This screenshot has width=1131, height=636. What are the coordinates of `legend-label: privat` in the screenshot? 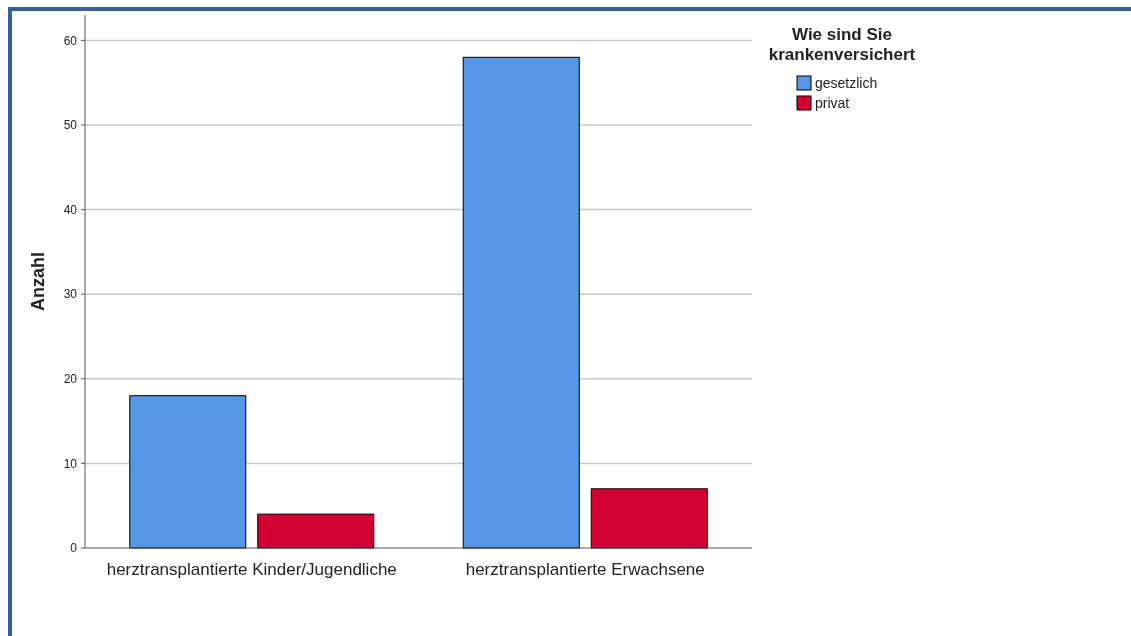 It's located at (832, 102).